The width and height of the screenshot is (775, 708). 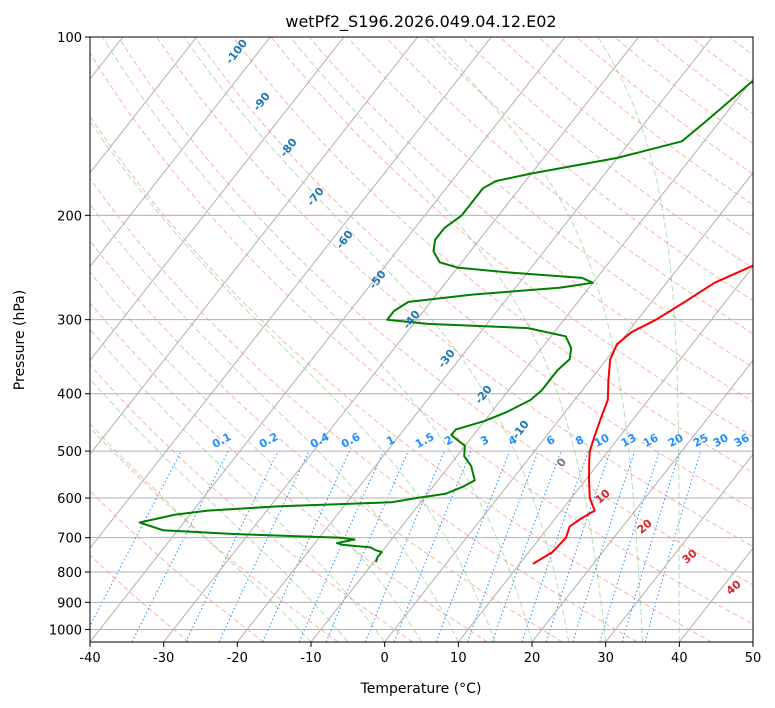 What do you see at coordinates (163, 658) in the screenshot?
I see `x-tick-label: -30` at bounding box center [163, 658].